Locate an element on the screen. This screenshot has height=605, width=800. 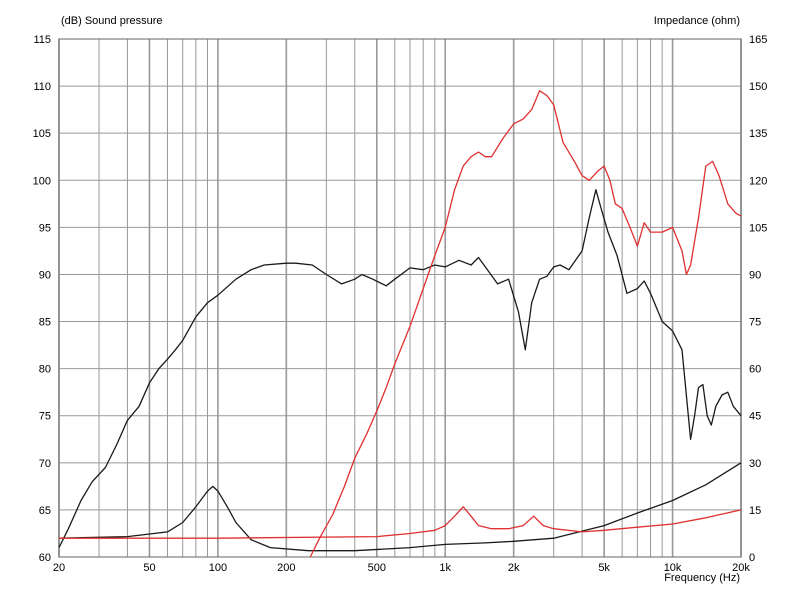
x-tick-label: 200 is located at coordinates (286, 568).